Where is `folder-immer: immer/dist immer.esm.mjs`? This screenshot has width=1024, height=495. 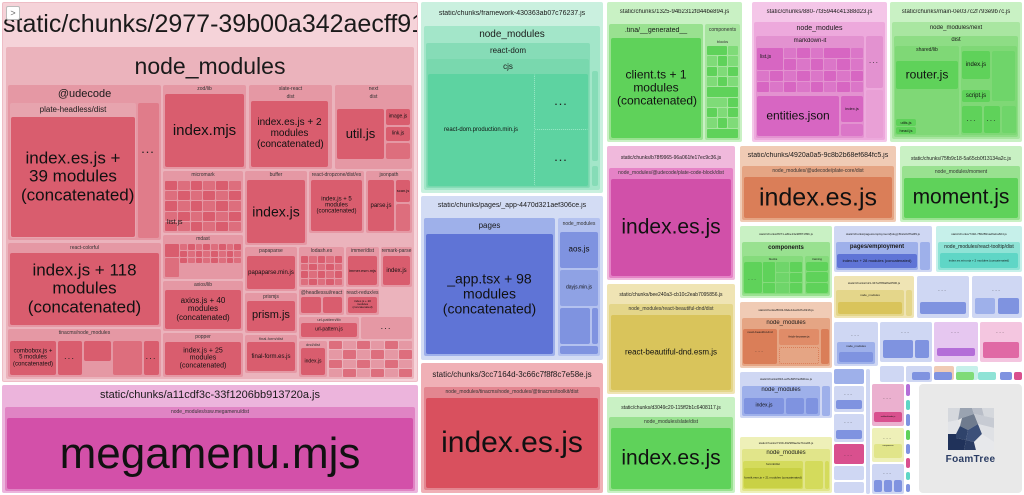
folder-immer: immer/dist immer.esm.mjs is located at coordinates (362, 267).